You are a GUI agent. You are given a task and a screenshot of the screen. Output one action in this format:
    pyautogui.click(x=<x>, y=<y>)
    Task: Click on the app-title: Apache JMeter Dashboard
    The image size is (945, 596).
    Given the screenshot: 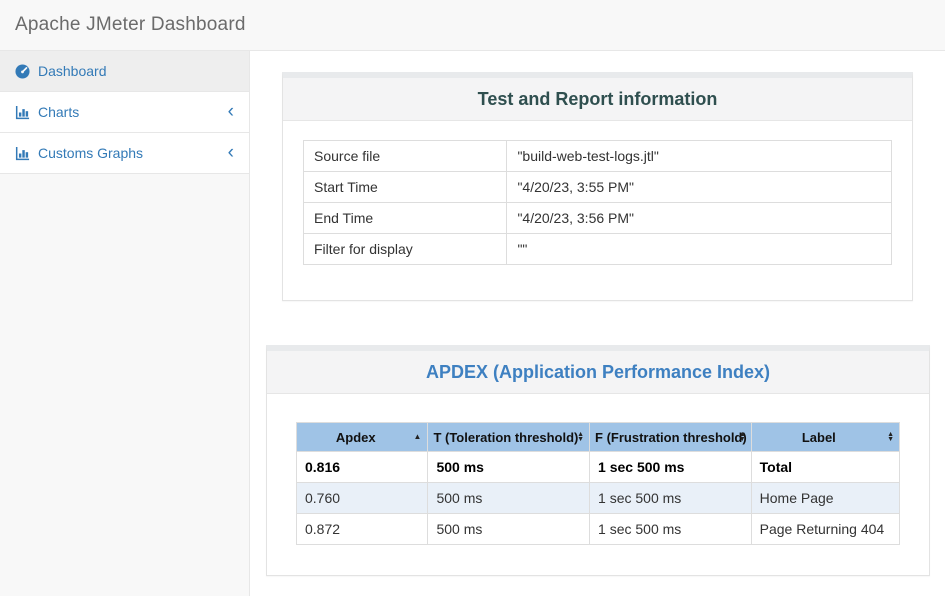 What is the action you would take?
    pyautogui.click(x=130, y=24)
    